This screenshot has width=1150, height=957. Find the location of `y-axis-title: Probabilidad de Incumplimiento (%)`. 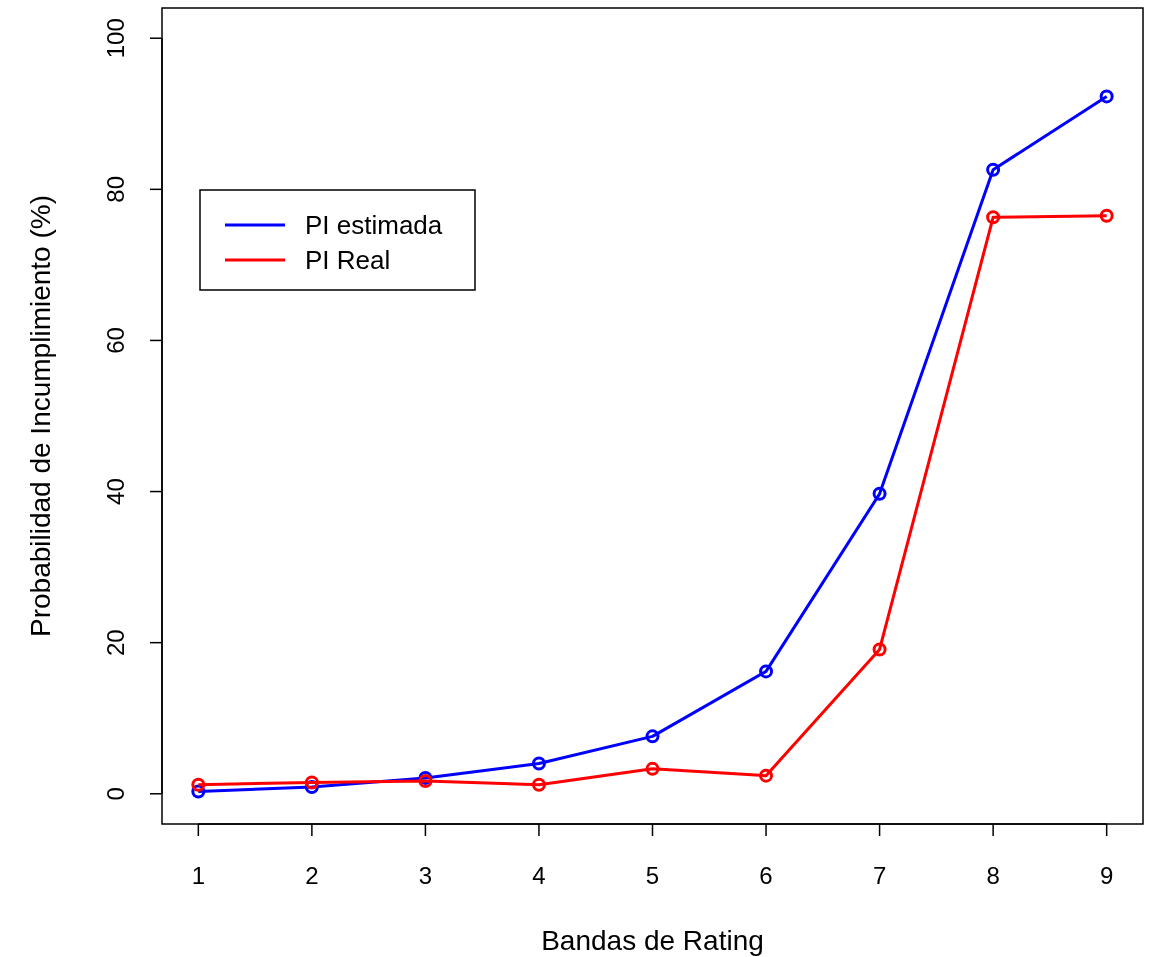

y-axis-title: Probabilidad de Incumplimiento (%) is located at coordinates (40, 416).